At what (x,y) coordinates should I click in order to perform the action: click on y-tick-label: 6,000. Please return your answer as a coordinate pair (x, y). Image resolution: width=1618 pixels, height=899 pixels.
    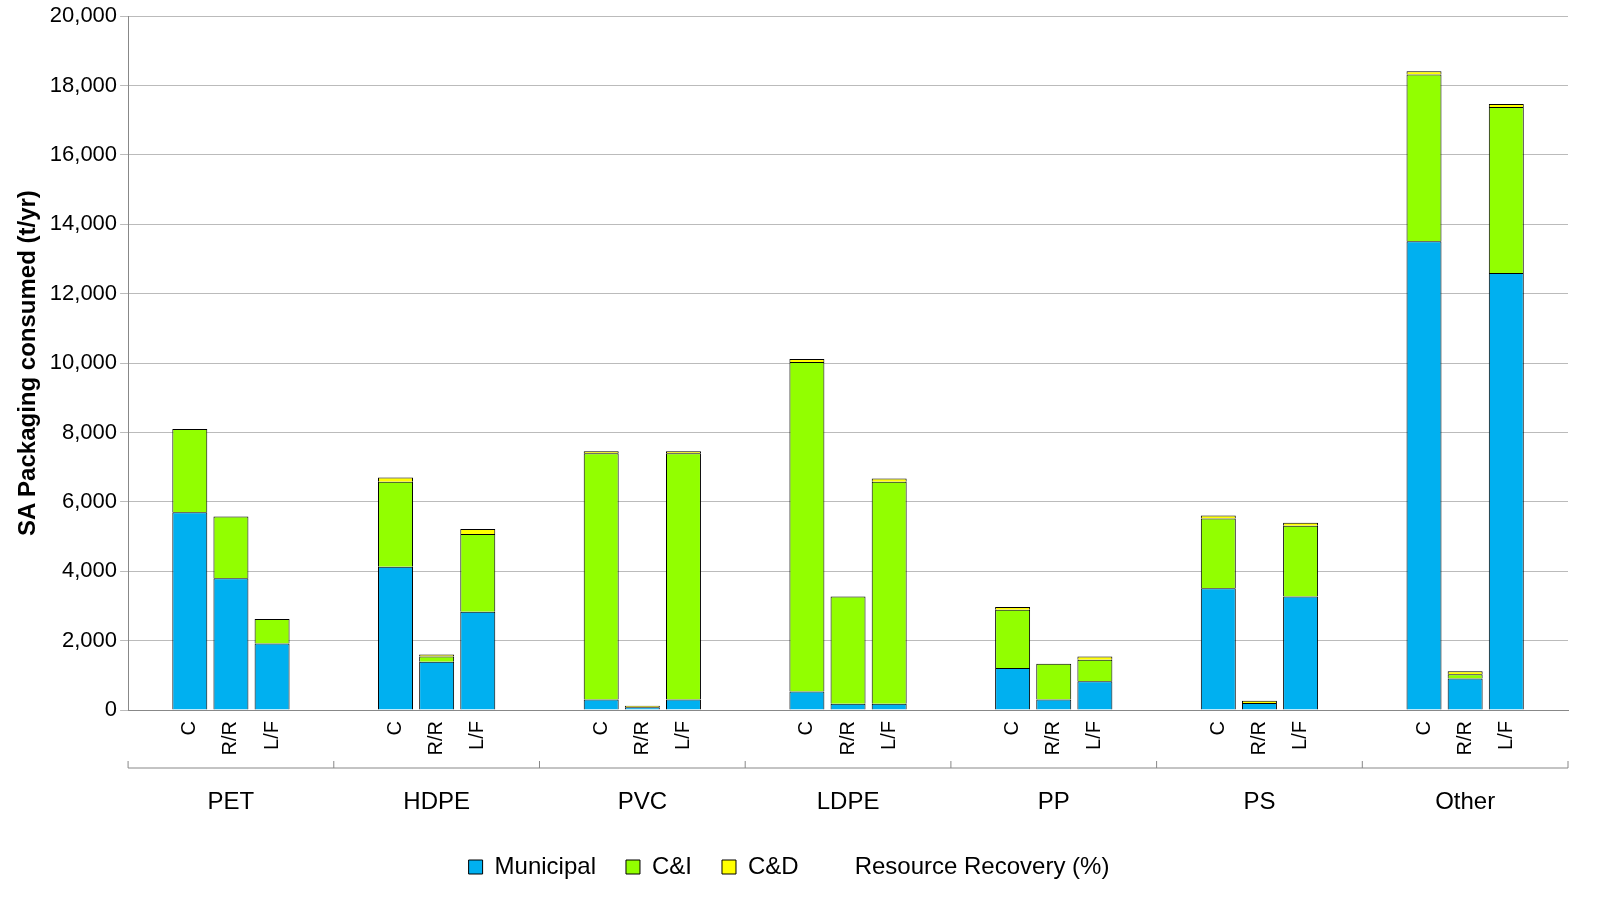
    Looking at the image, I should click on (90, 500).